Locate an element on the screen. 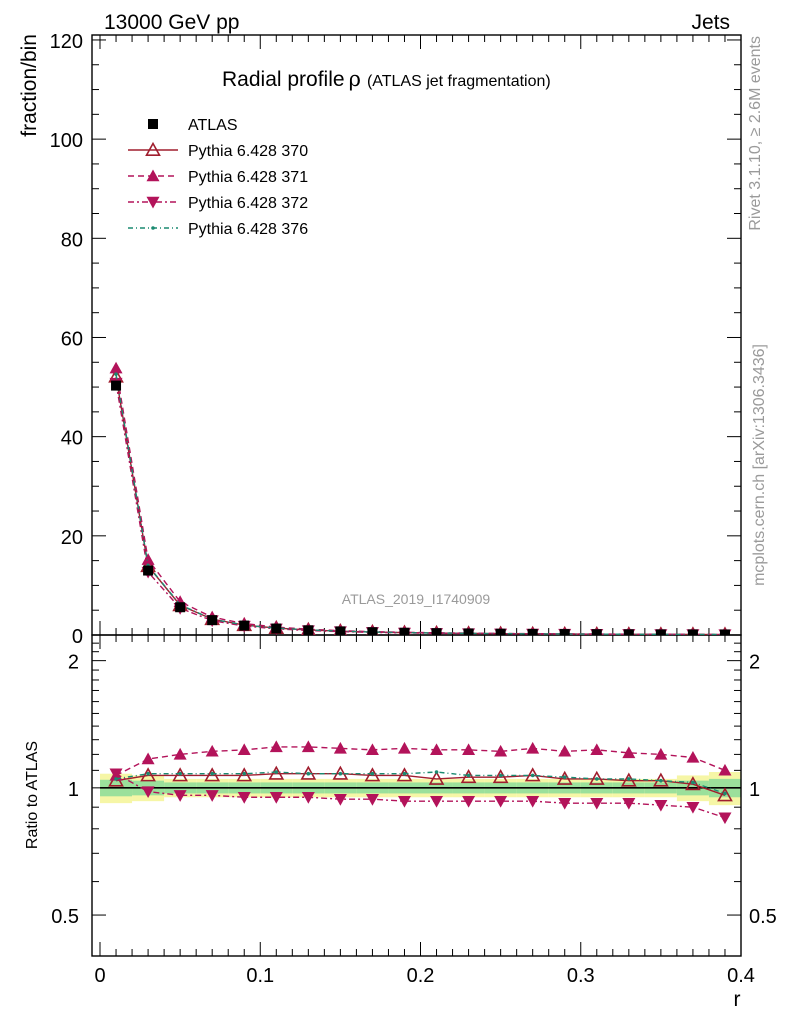  y-tick-label: 20 is located at coordinates (72, 538).